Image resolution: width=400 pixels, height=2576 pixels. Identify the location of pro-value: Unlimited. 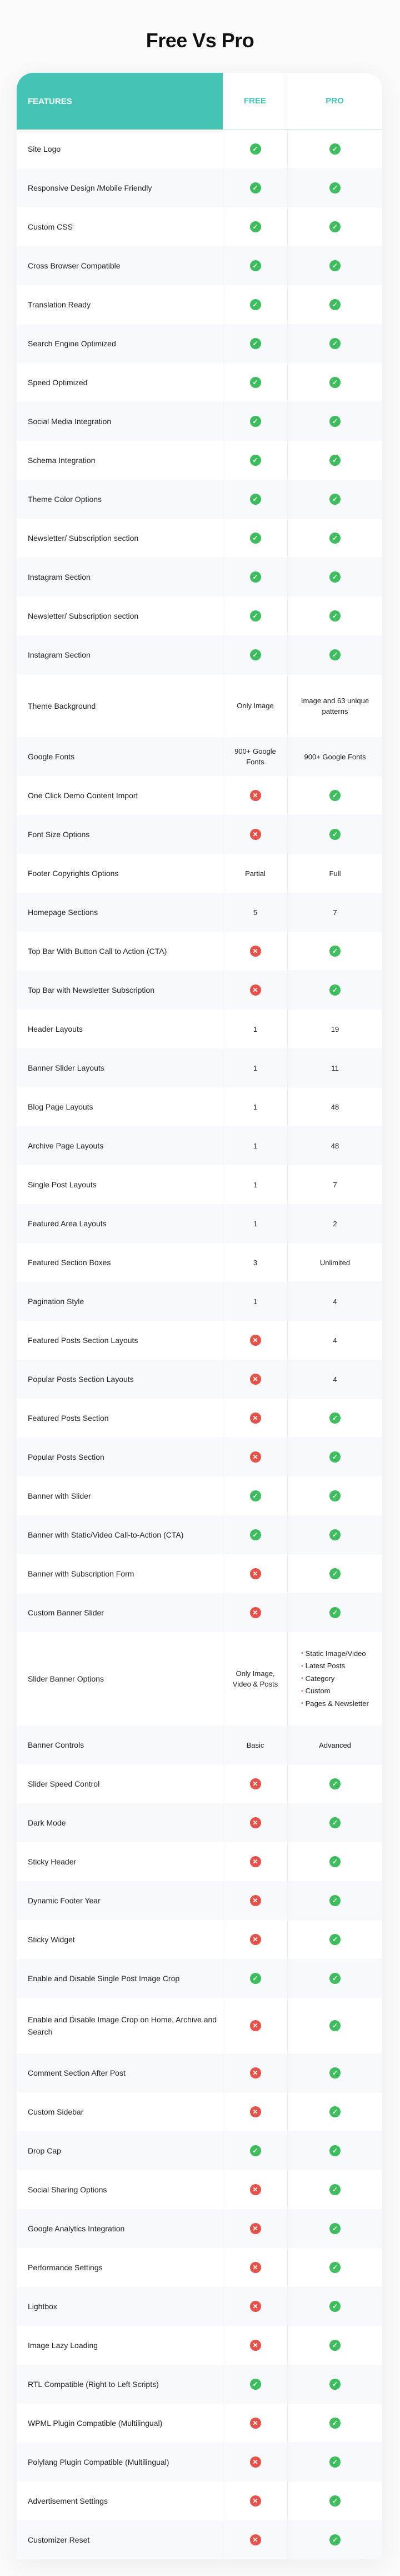
(334, 1263).